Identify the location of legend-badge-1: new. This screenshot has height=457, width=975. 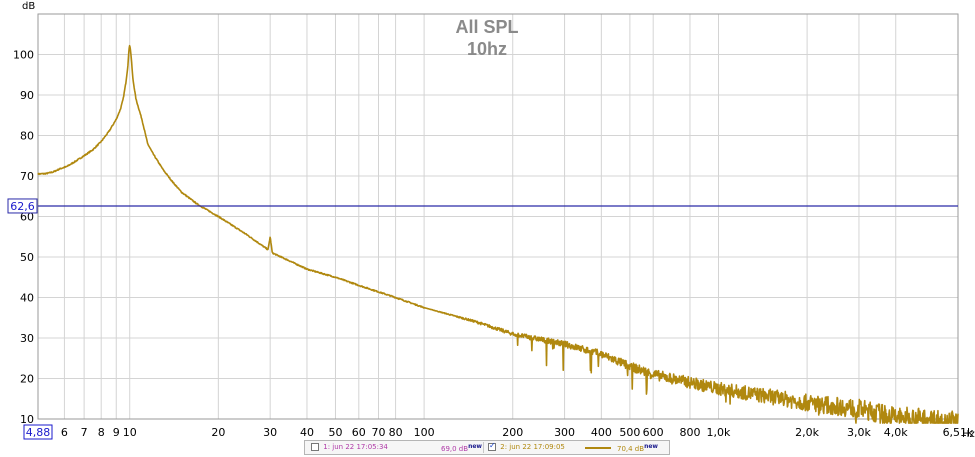
(475, 446).